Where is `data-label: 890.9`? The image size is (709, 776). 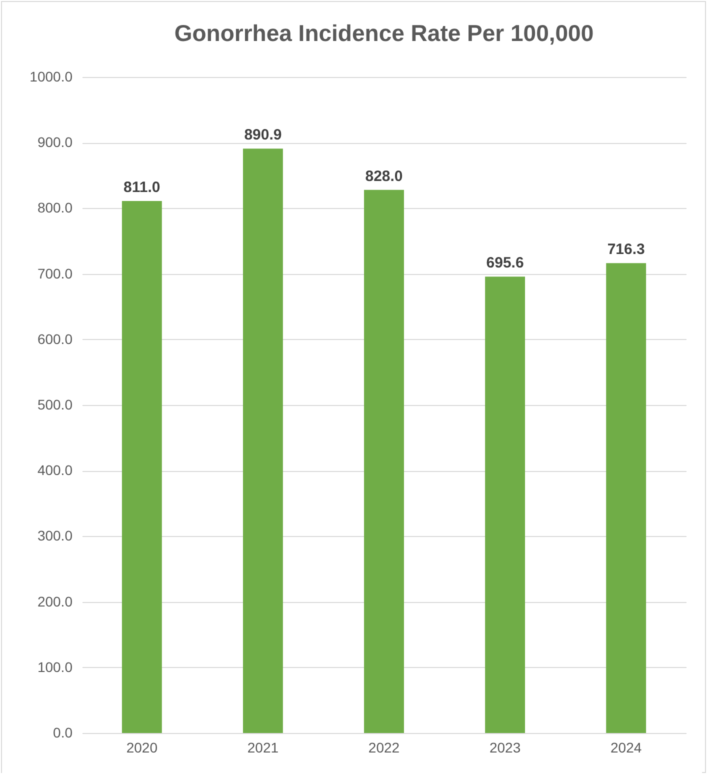
data-label: 890.9 is located at coordinates (263, 135).